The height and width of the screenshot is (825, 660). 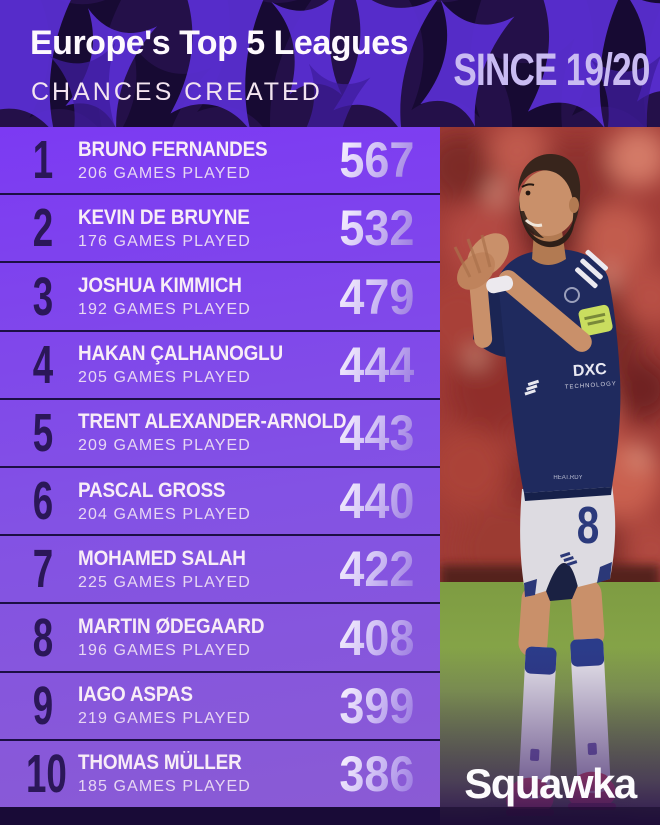 What do you see at coordinates (376, 364) in the screenshot?
I see `chances-created-value: 444` at bounding box center [376, 364].